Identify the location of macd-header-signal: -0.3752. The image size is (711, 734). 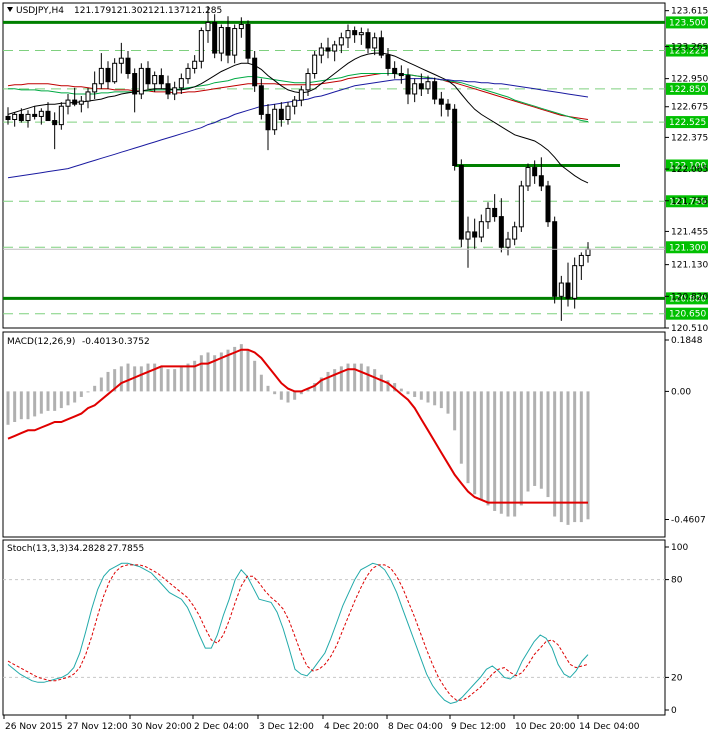
(132, 342).